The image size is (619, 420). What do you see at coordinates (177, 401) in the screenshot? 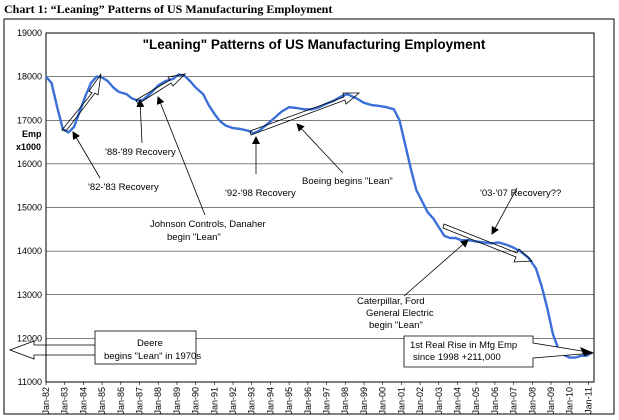
I see `x-tick-label: Jan-89` at bounding box center [177, 401].